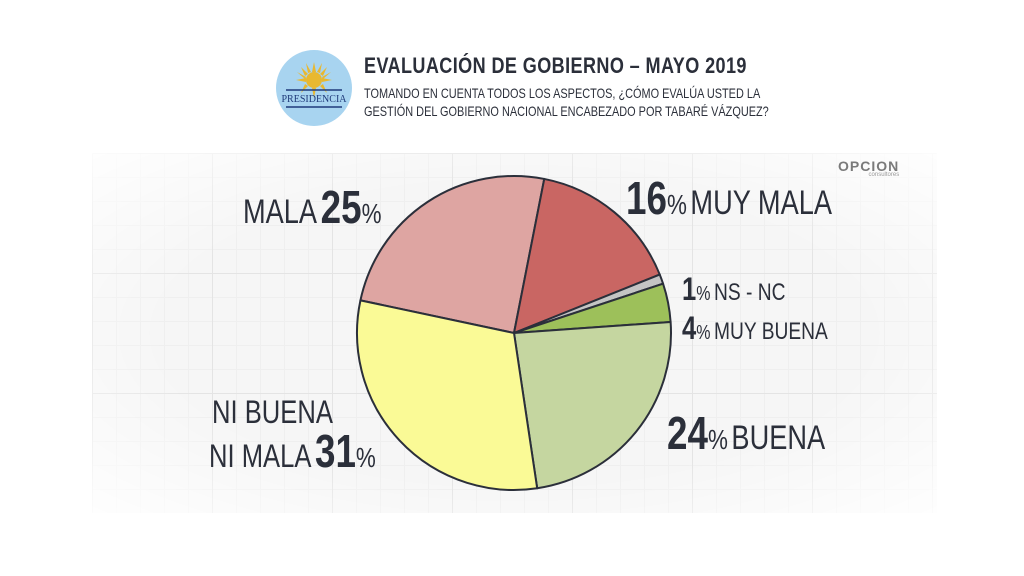  Describe the element at coordinates (312, 207) in the screenshot. I see `label-mala: MALA 25%` at that location.